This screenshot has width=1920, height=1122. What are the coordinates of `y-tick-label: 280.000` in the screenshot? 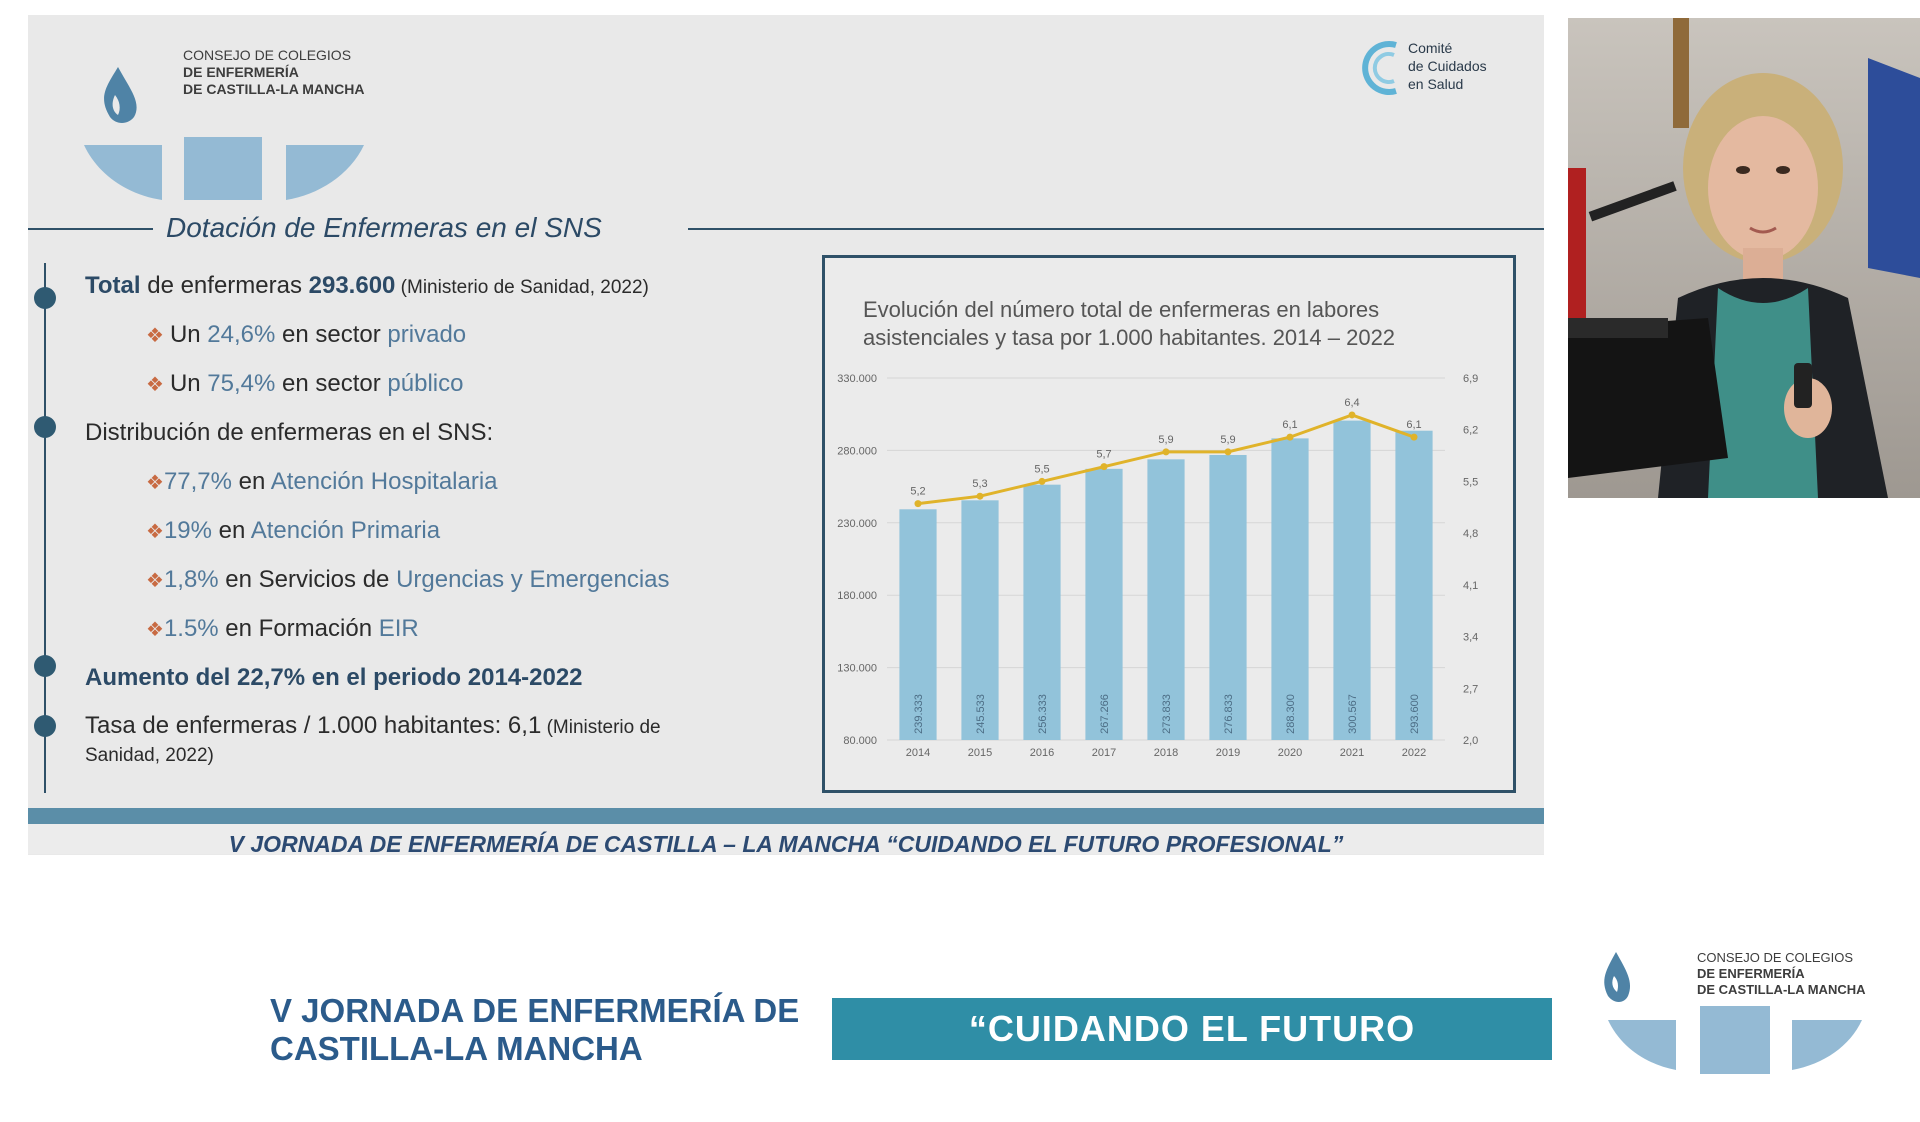 It's located at (857, 451).